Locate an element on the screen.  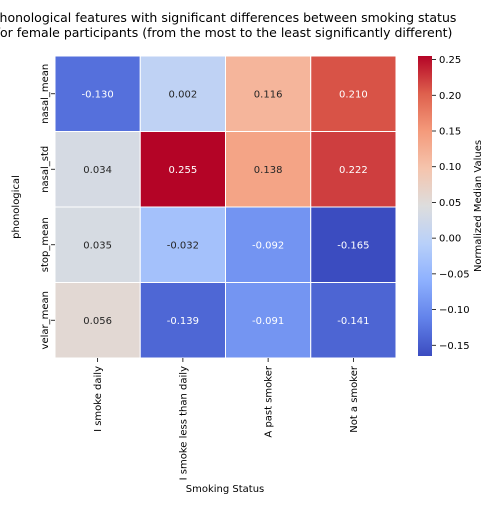
cell-value-label: 0.034 is located at coordinates (97, 170).